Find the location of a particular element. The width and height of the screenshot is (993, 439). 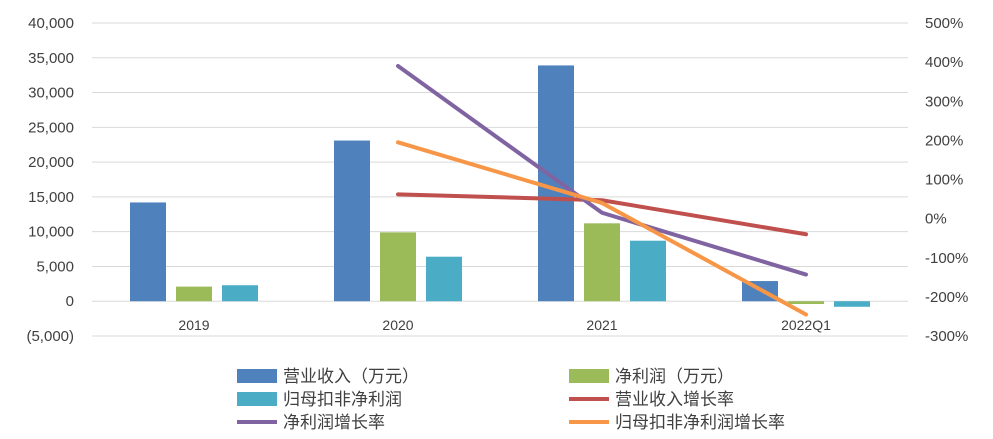

left-tick-label: 20,000 is located at coordinates (51, 162).